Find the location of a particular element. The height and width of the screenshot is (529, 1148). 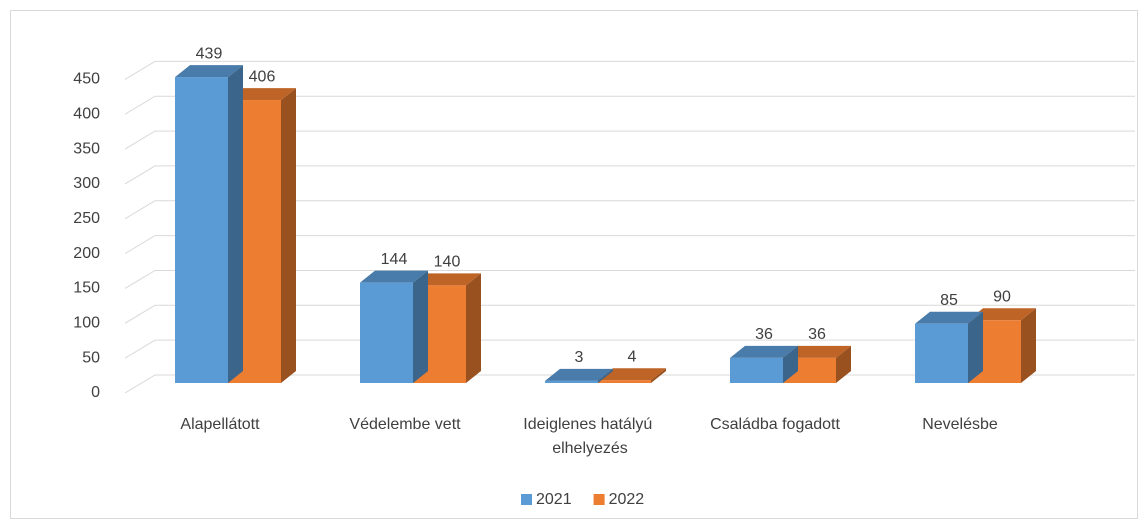

y-tick-label: 100 is located at coordinates (86, 323).